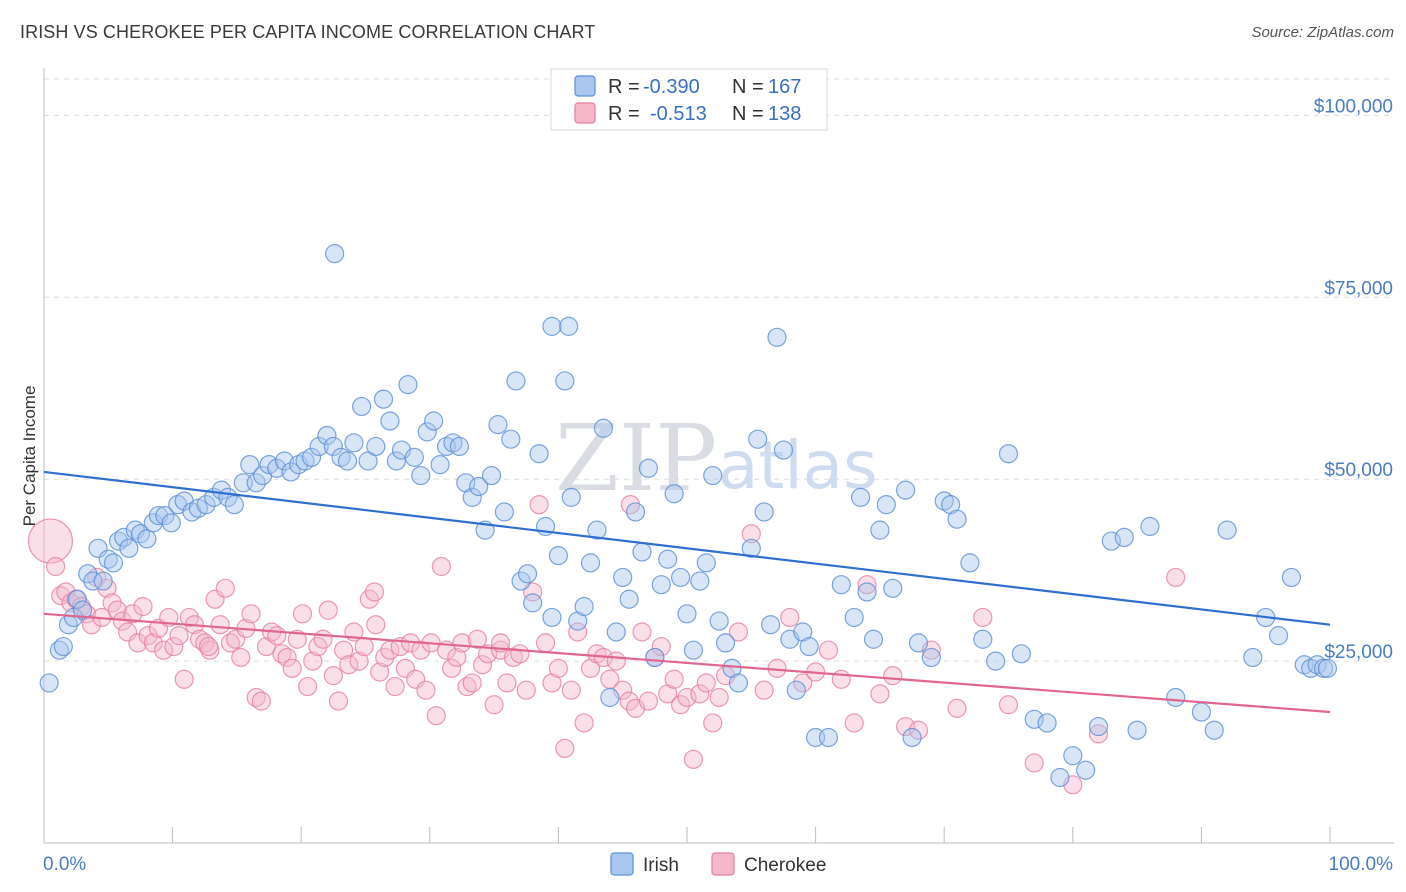  I want to click on legend-irish-r-label: R =, so click(624, 87).